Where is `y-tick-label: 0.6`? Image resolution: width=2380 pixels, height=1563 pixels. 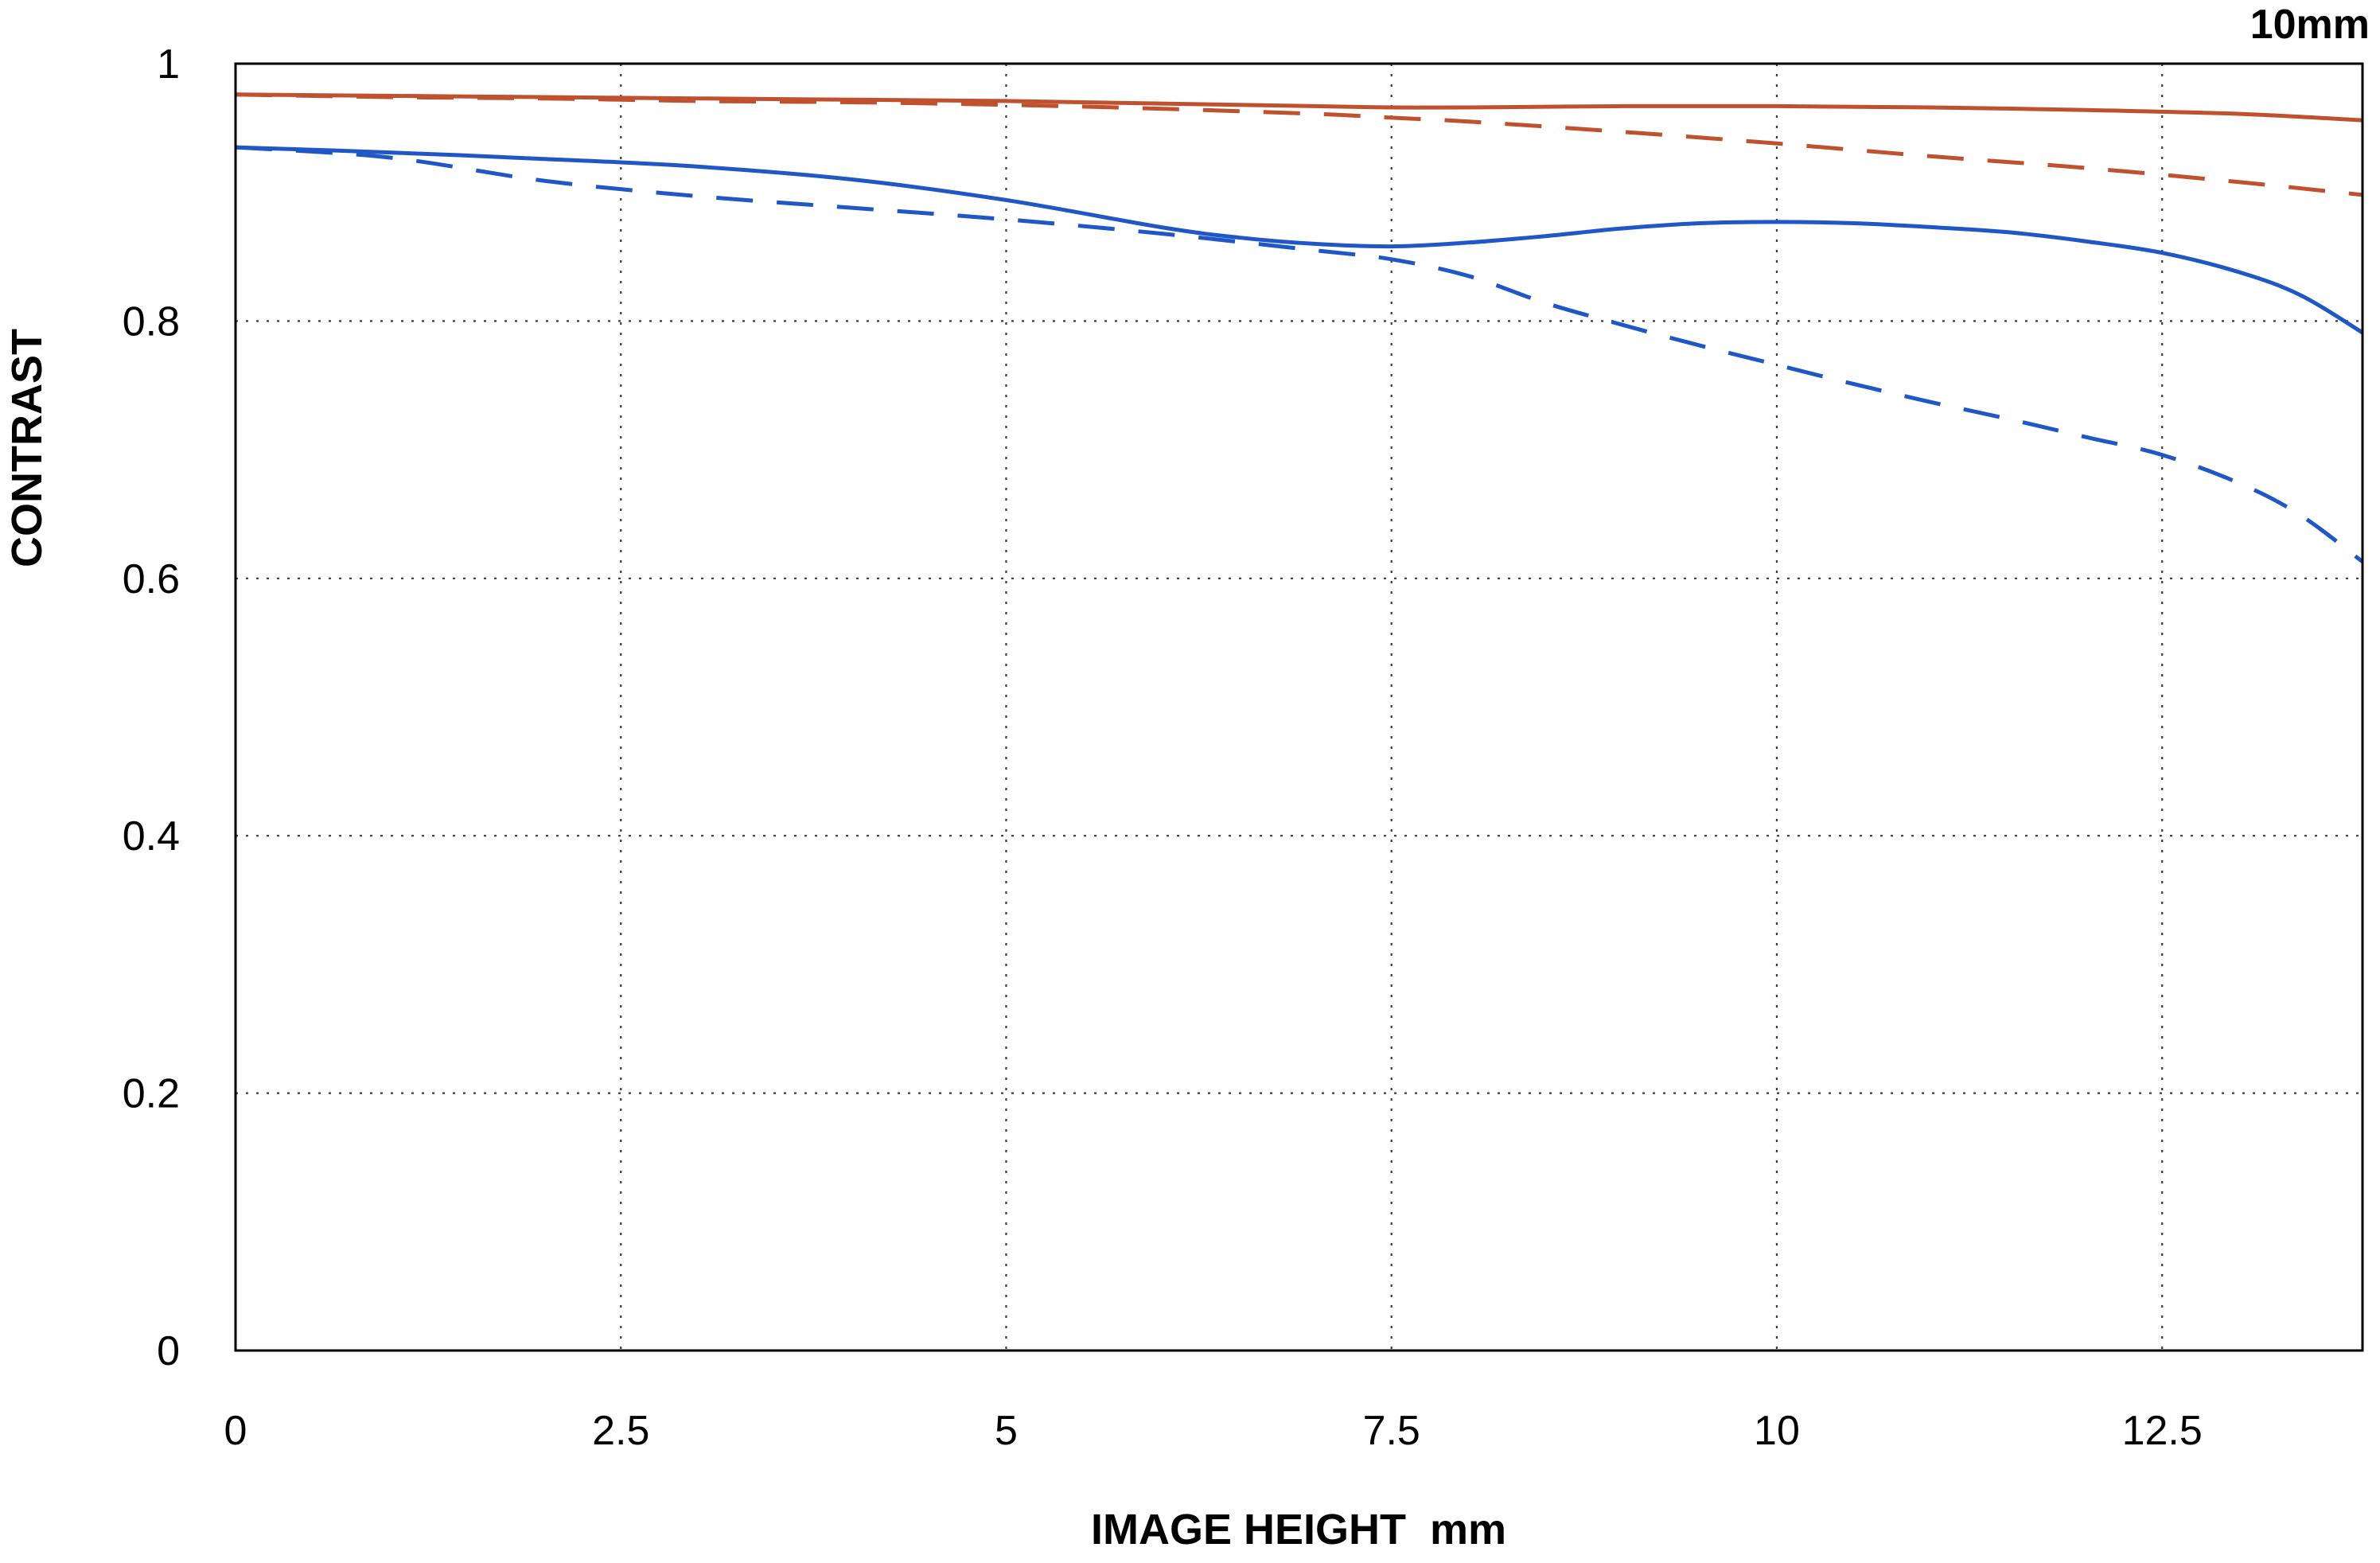
y-tick-label: 0.6 is located at coordinates (151, 579).